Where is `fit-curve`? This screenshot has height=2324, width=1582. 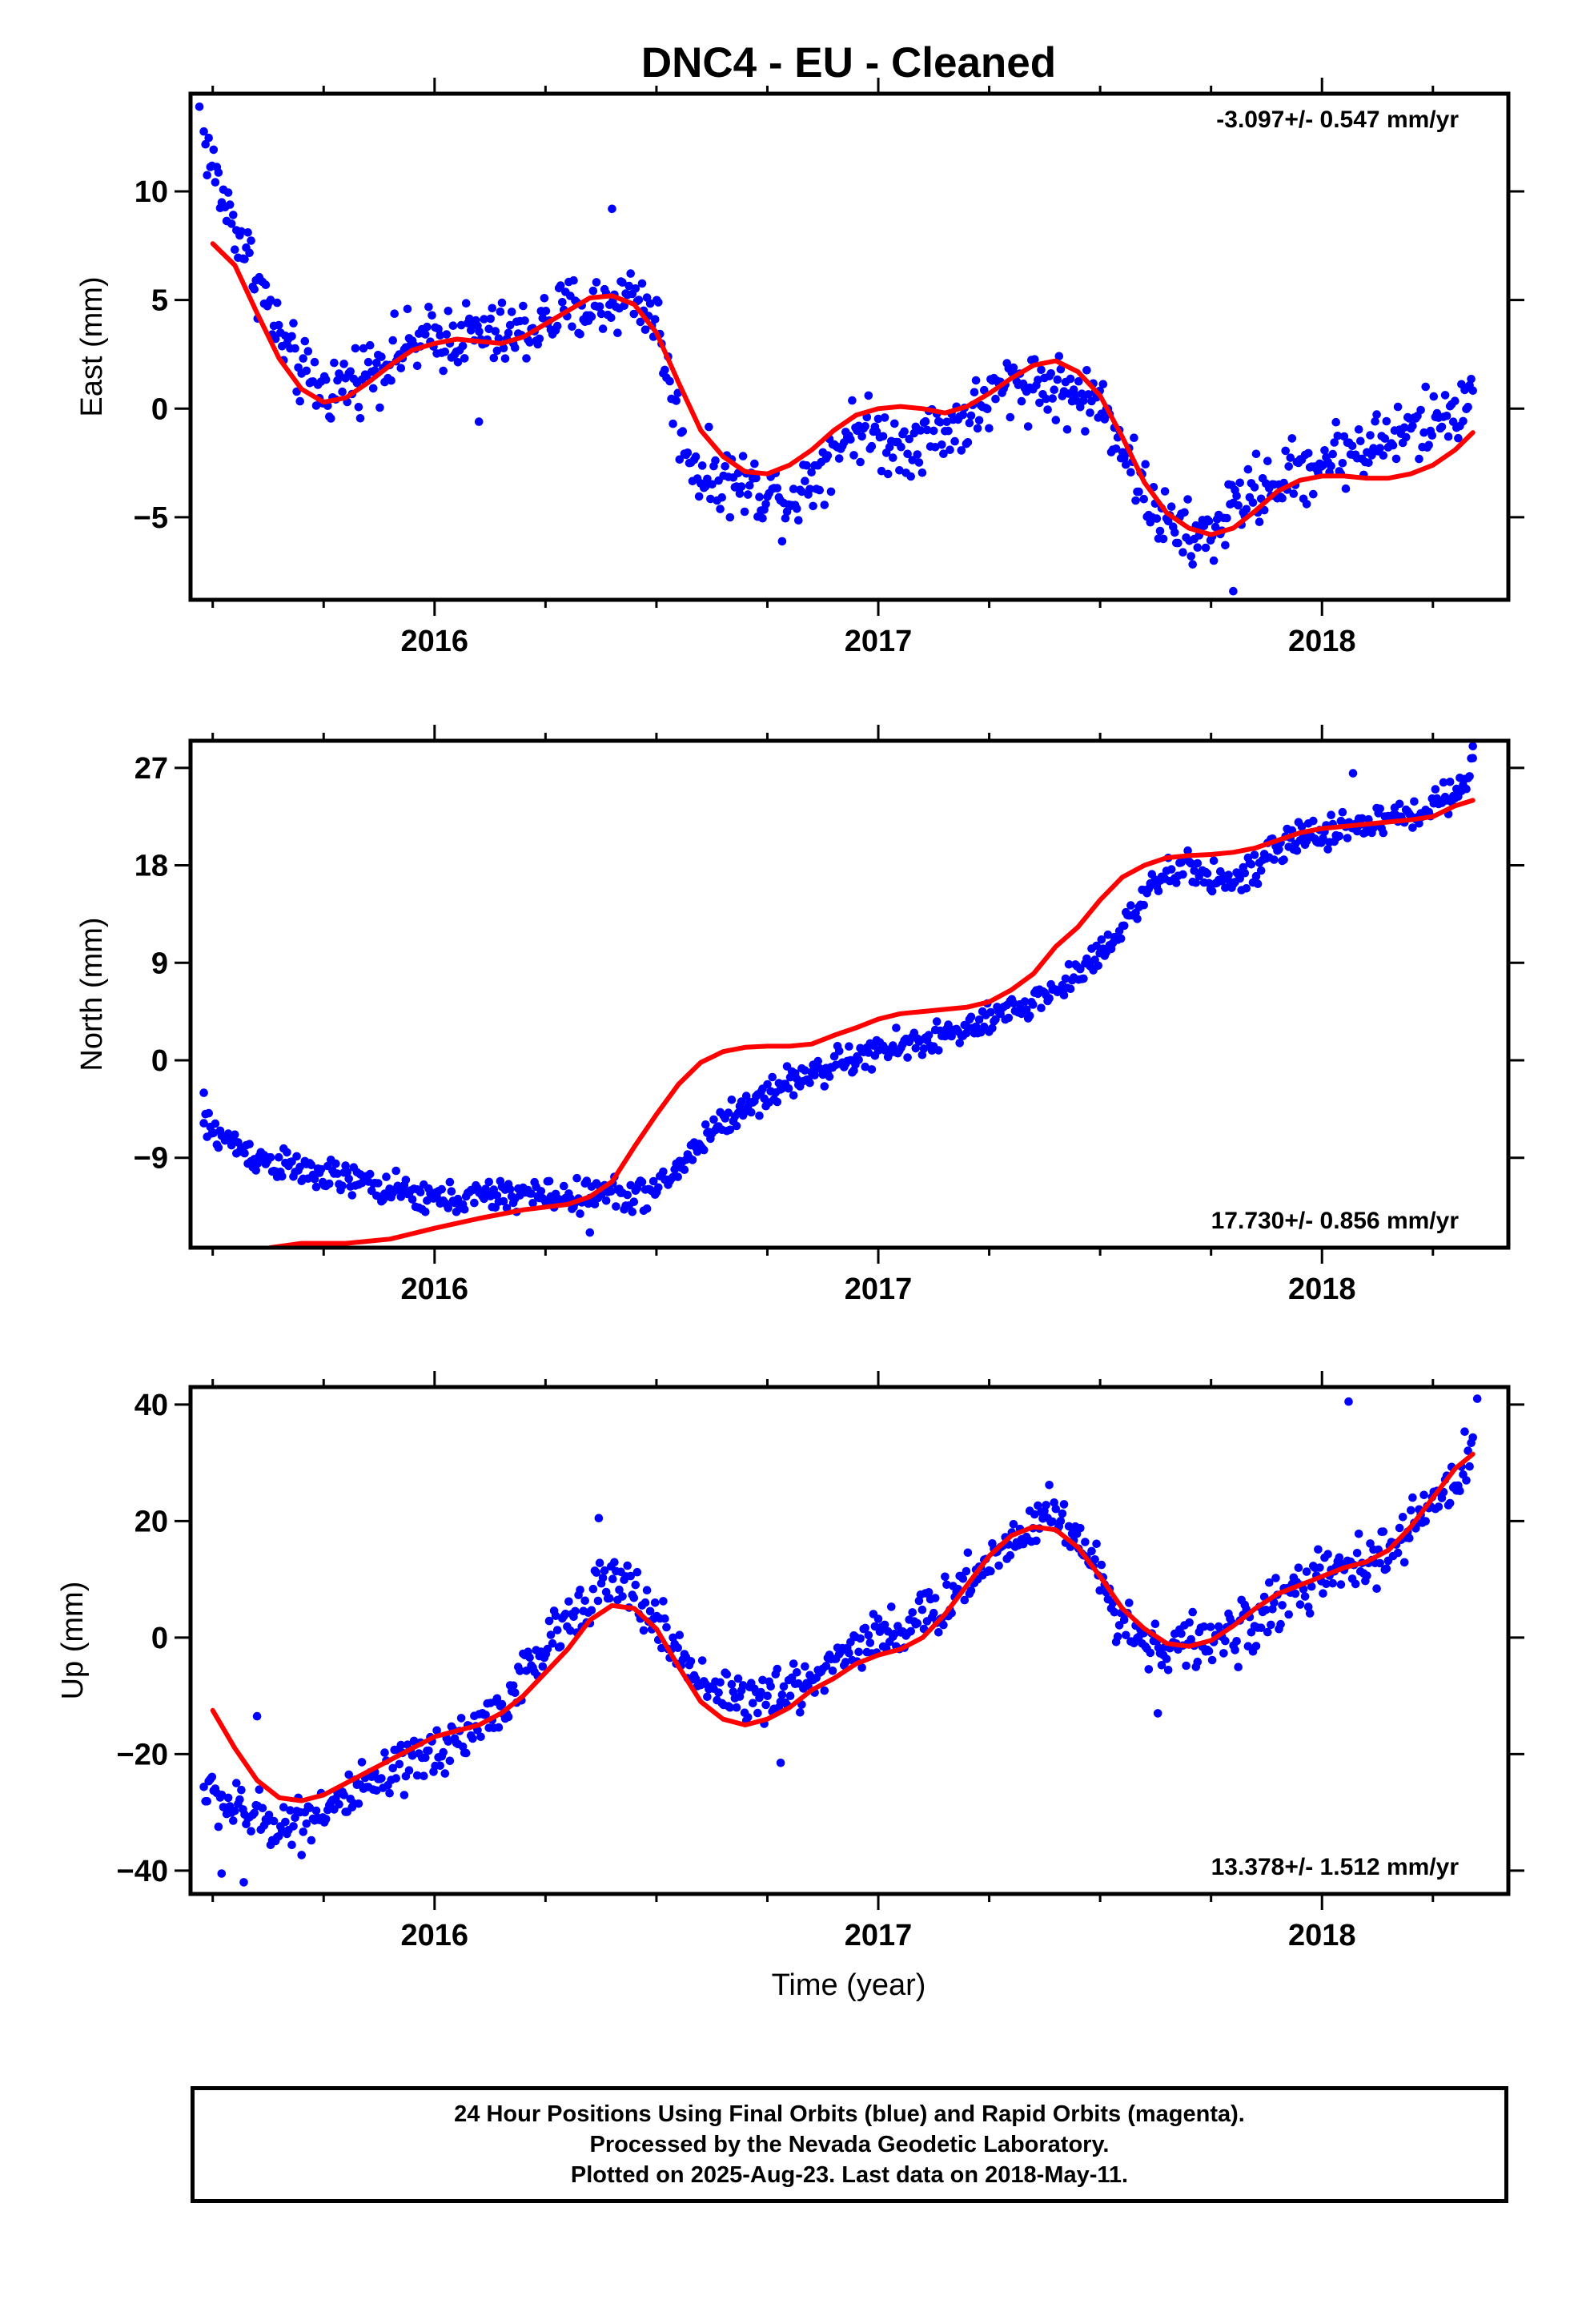 fit-curve is located at coordinates (872, 1023).